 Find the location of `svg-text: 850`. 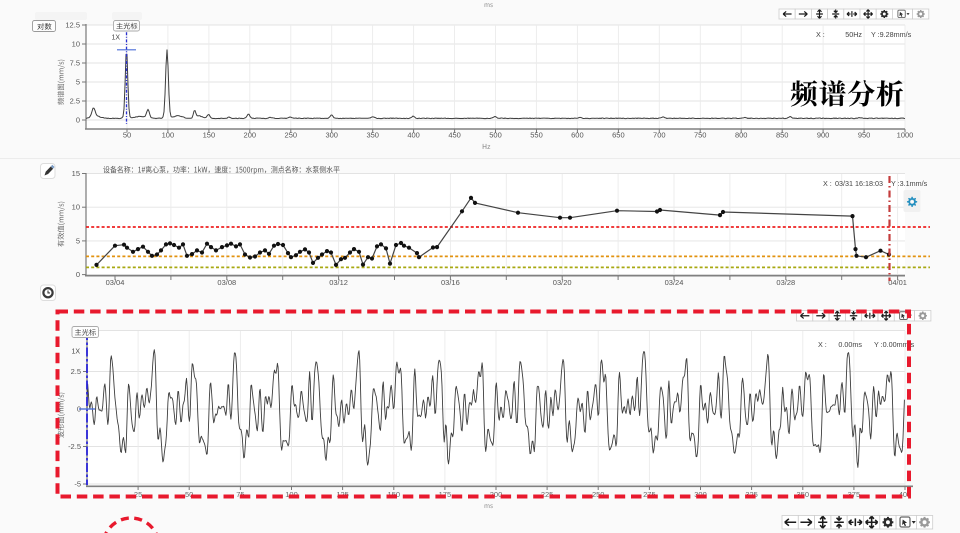

svg-text: 850 is located at coordinates (782, 135).